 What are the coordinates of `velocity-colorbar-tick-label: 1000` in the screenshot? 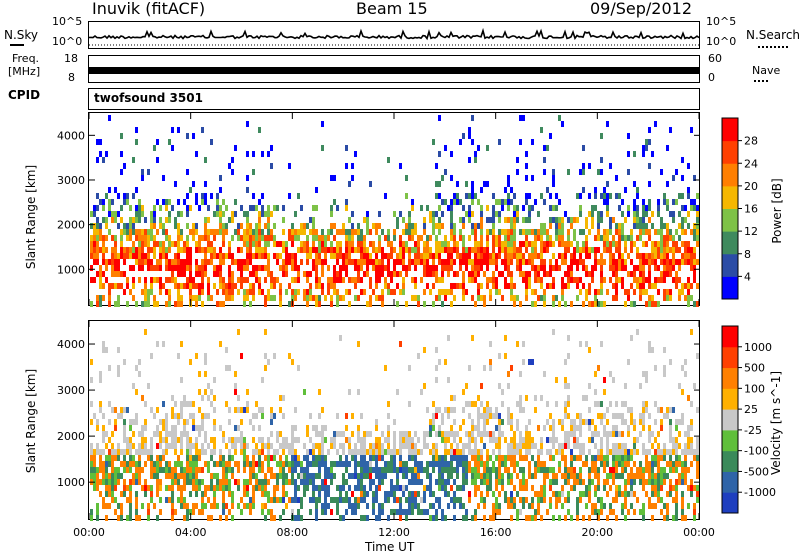 It's located at (758, 347).